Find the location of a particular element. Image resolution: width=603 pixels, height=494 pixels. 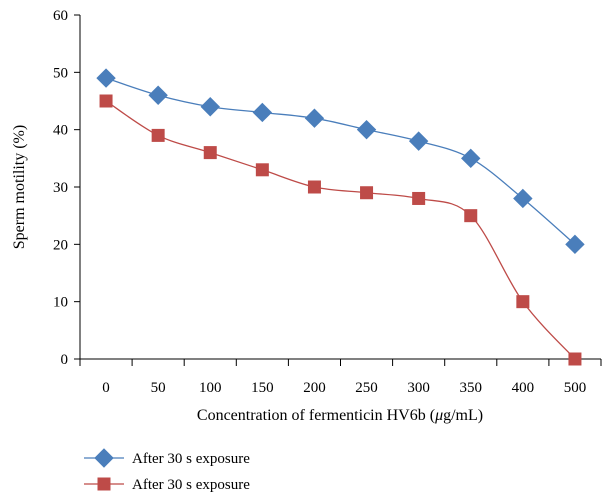

x-tick-label: 300 is located at coordinates (418, 388).